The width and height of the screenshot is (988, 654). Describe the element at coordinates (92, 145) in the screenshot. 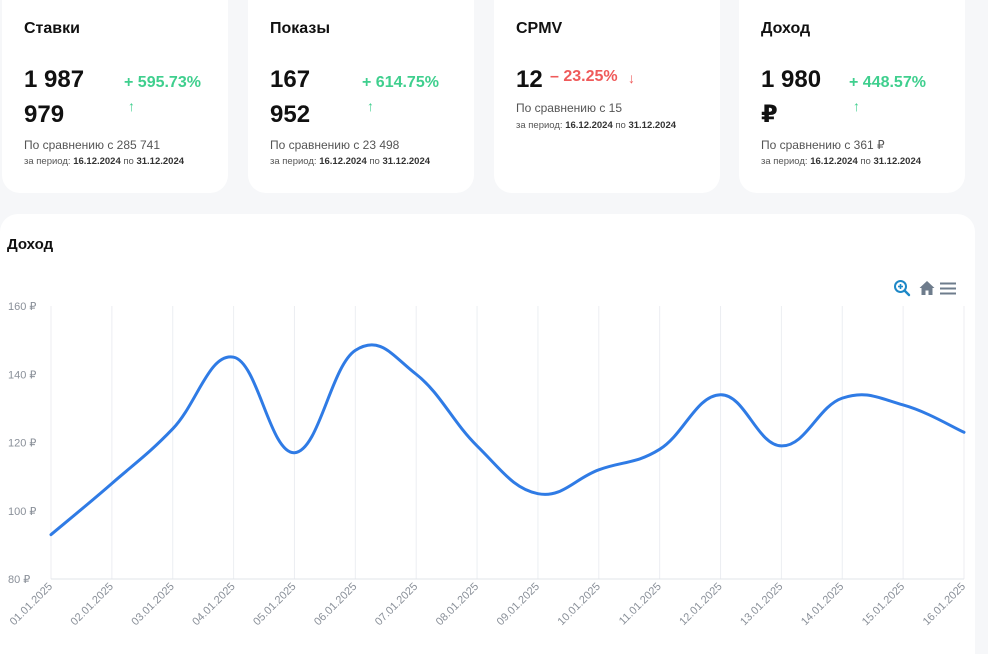

I see `card-compare: По сравнению с 285 741` at that location.